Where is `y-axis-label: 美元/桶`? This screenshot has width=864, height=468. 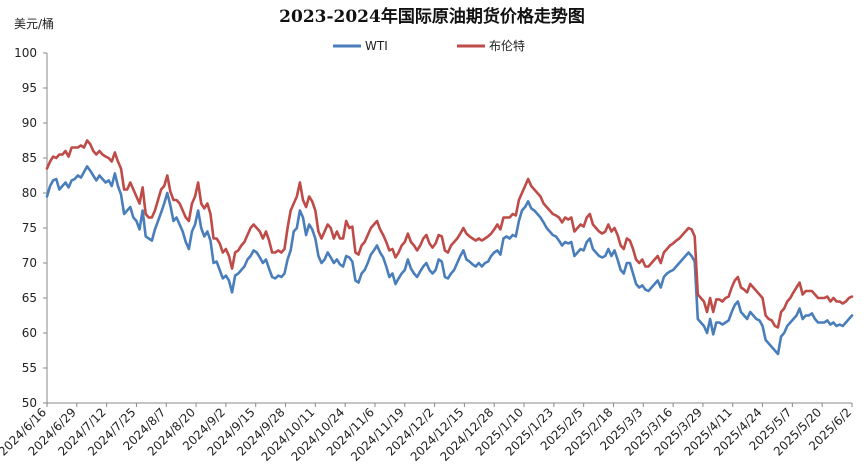 y-axis-label: 美元/桶 is located at coordinates (34, 23).